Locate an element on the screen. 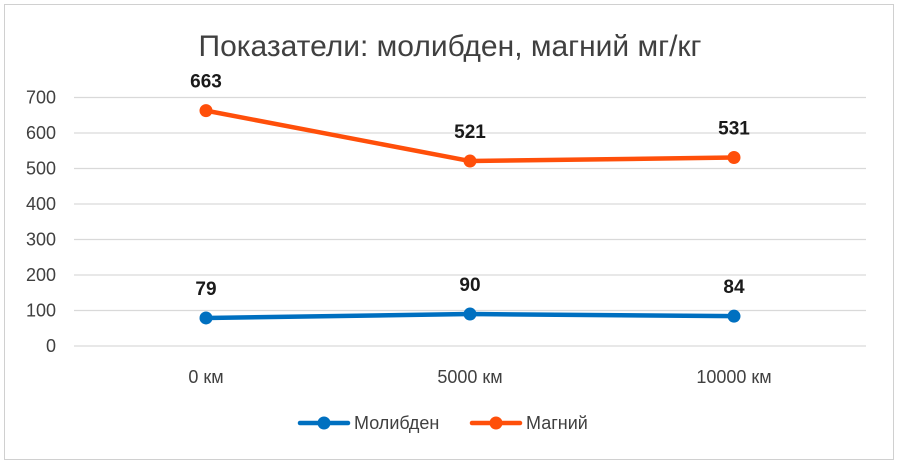 The image size is (900, 466). legend-label: Магний is located at coordinates (557, 423).